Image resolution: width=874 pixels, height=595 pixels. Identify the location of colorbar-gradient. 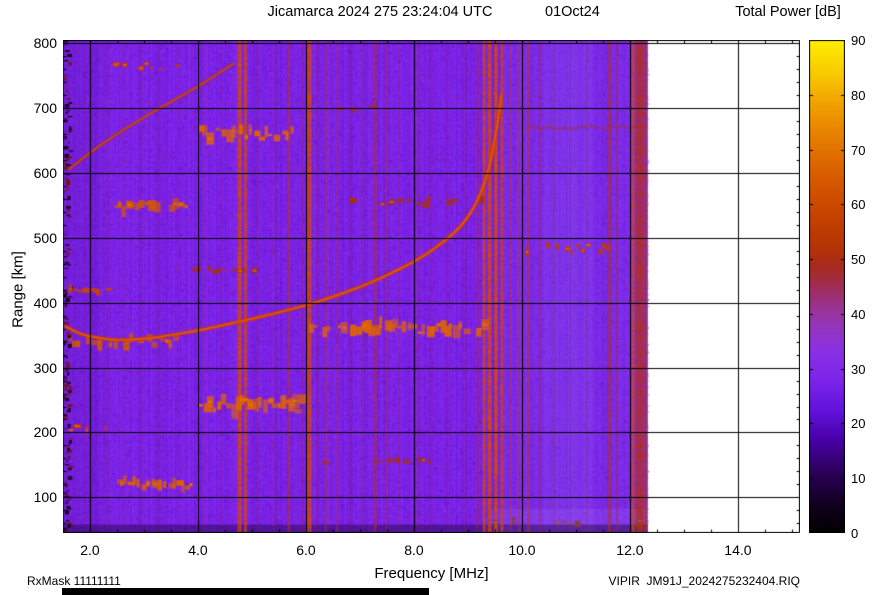
(827, 286).